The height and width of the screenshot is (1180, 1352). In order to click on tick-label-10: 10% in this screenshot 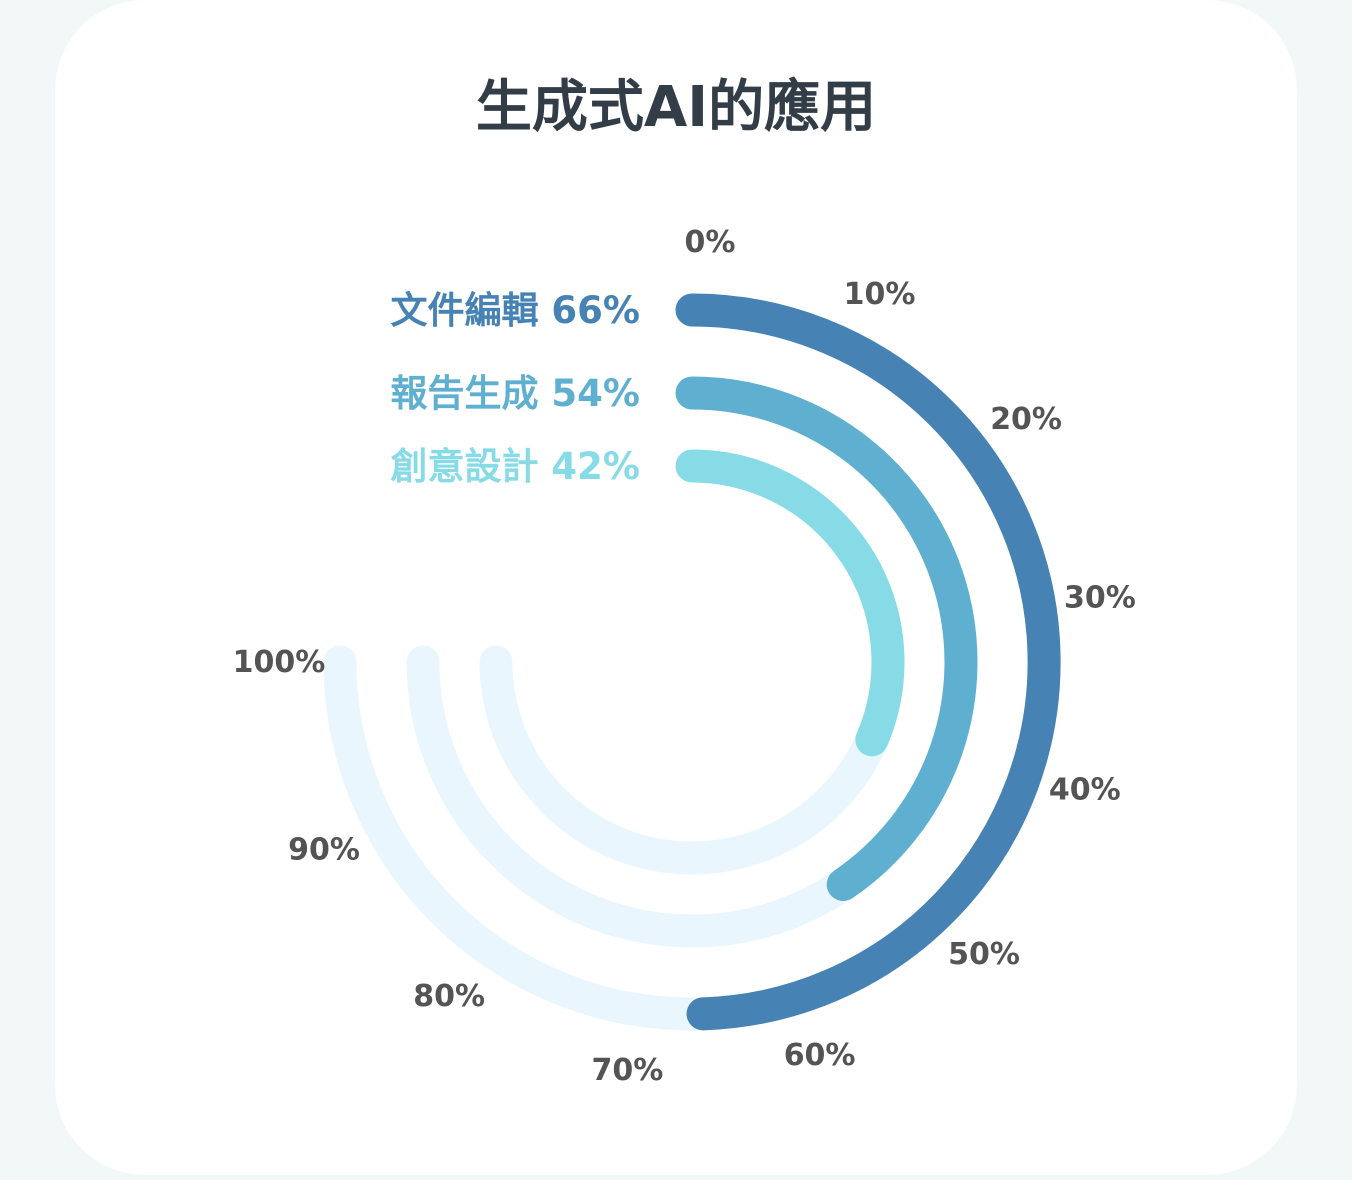, I will do `click(880, 294)`.